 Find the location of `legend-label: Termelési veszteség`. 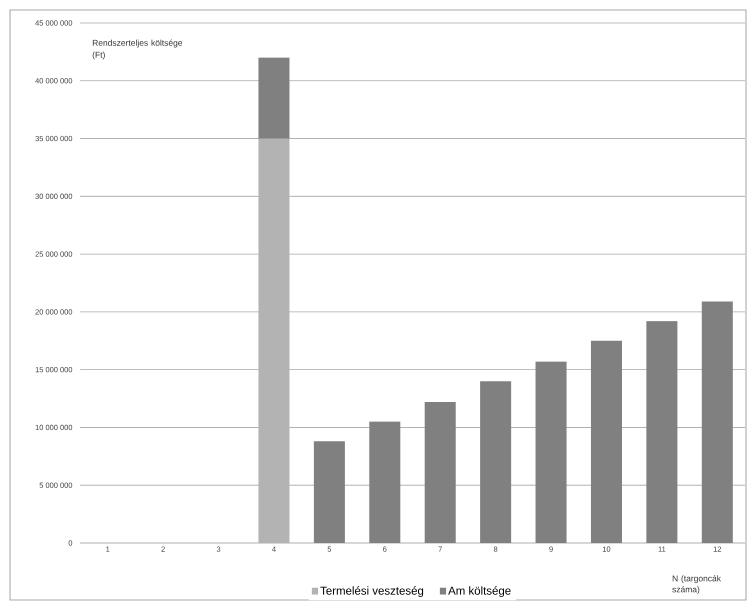

legend-label: Termelési veszteség is located at coordinates (372, 591).